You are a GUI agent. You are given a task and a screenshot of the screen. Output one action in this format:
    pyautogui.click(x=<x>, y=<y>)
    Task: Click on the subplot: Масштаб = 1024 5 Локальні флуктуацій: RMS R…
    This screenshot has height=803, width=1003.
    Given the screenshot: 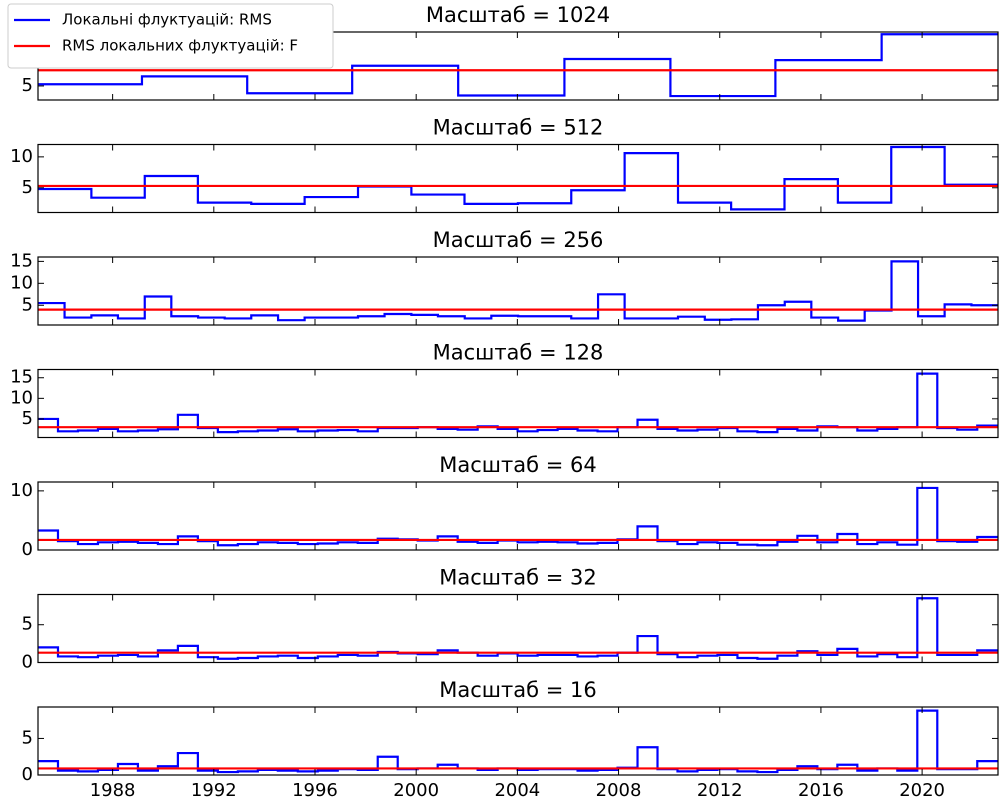 What is the action you would take?
    pyautogui.click(x=503, y=52)
    